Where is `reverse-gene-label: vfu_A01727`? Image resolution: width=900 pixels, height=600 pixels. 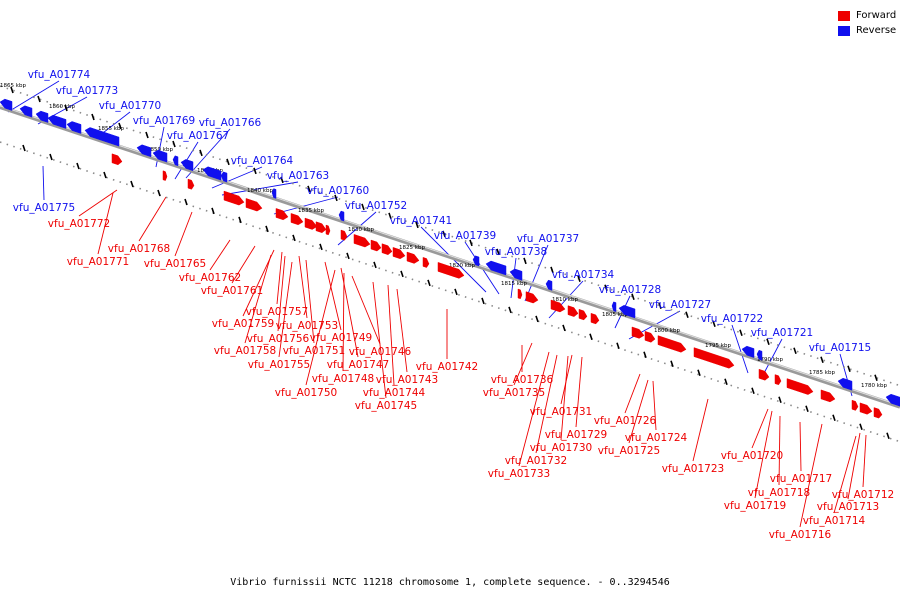 reverse-gene-label: vfu_A01727 is located at coordinates (680, 305).